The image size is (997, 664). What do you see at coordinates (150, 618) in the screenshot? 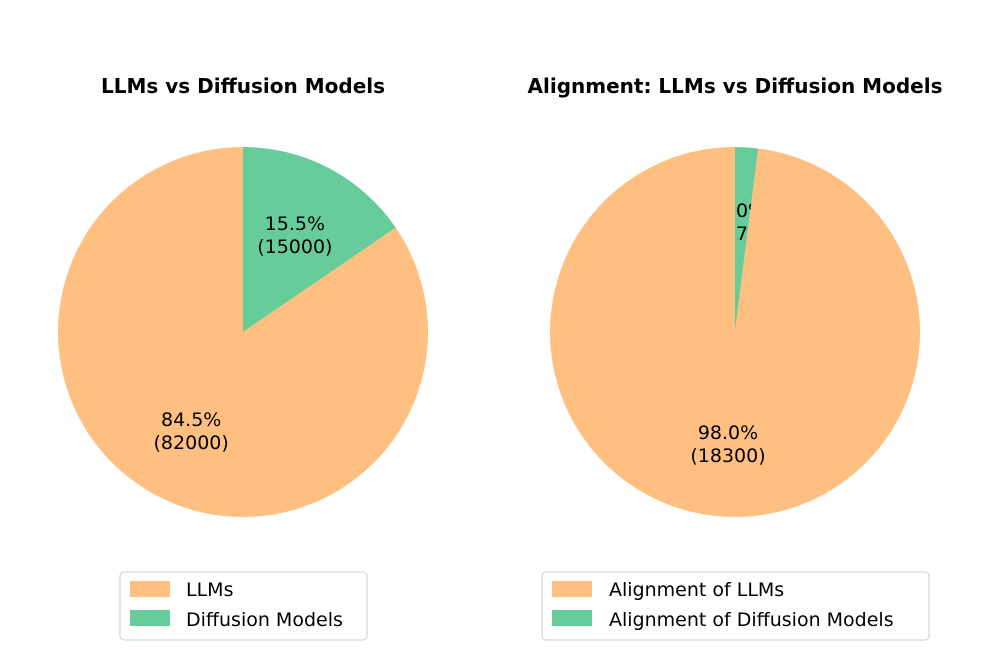
I see `legend-swatch-diffusion-models` at bounding box center [150, 618].